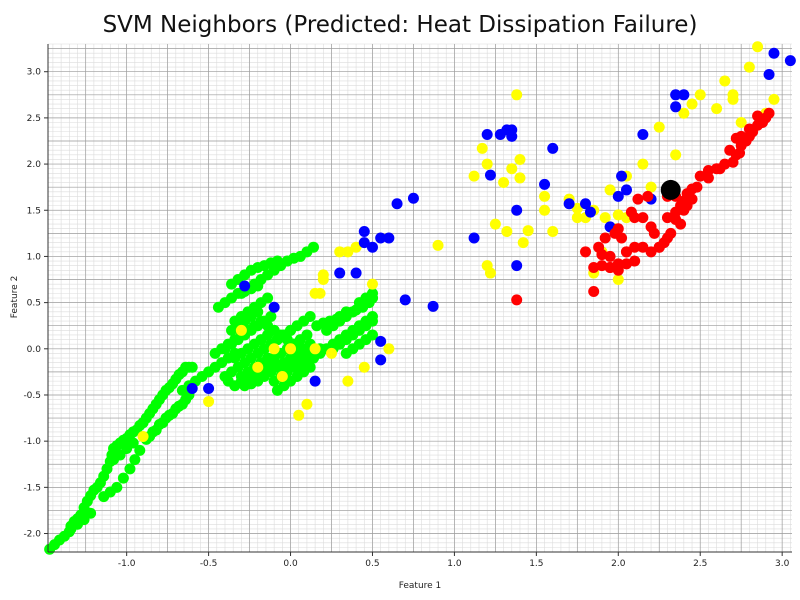  Describe the element at coordinates (670, 189) in the screenshot. I see `query-point` at that location.